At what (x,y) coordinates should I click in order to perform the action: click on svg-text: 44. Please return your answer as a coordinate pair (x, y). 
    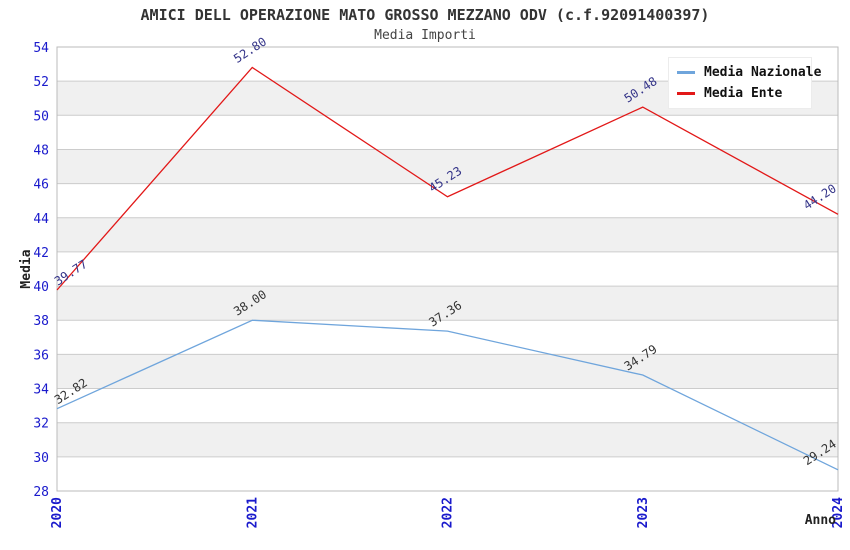
    Looking at the image, I should click on (41, 219).